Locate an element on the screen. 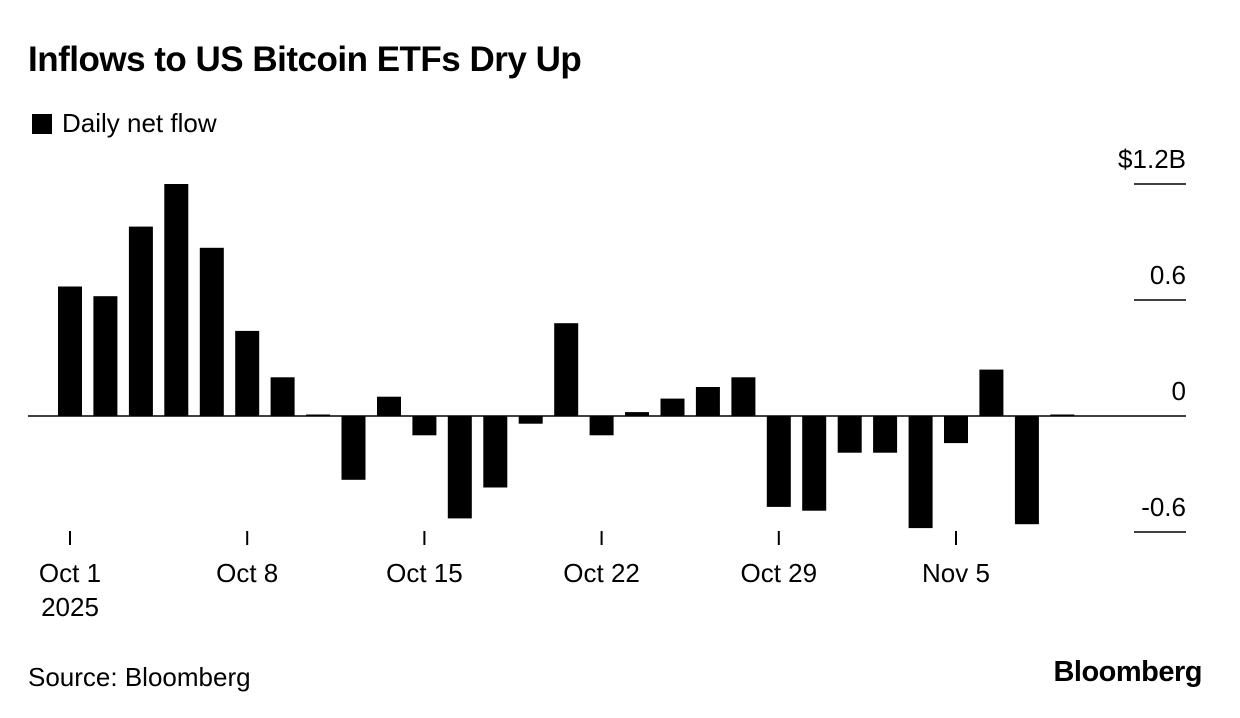 The height and width of the screenshot is (718, 1240). y-tick-label: $1.2B is located at coordinates (1152, 159).